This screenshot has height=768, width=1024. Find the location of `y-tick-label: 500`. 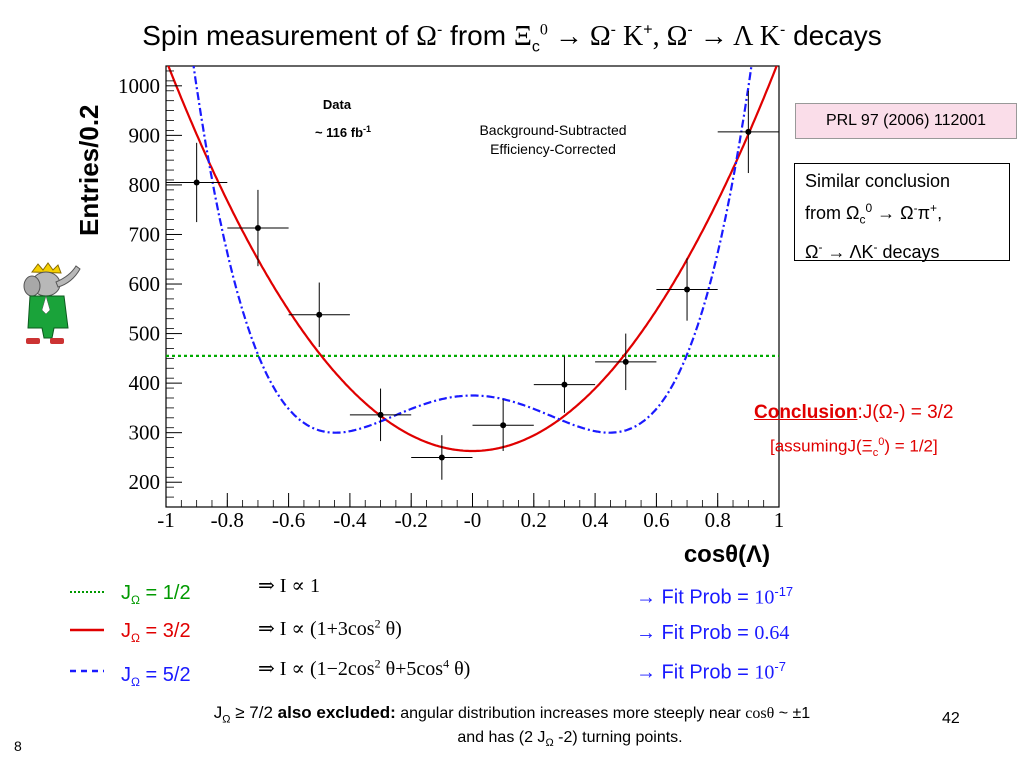

y-tick-label: 500 is located at coordinates (145, 334).